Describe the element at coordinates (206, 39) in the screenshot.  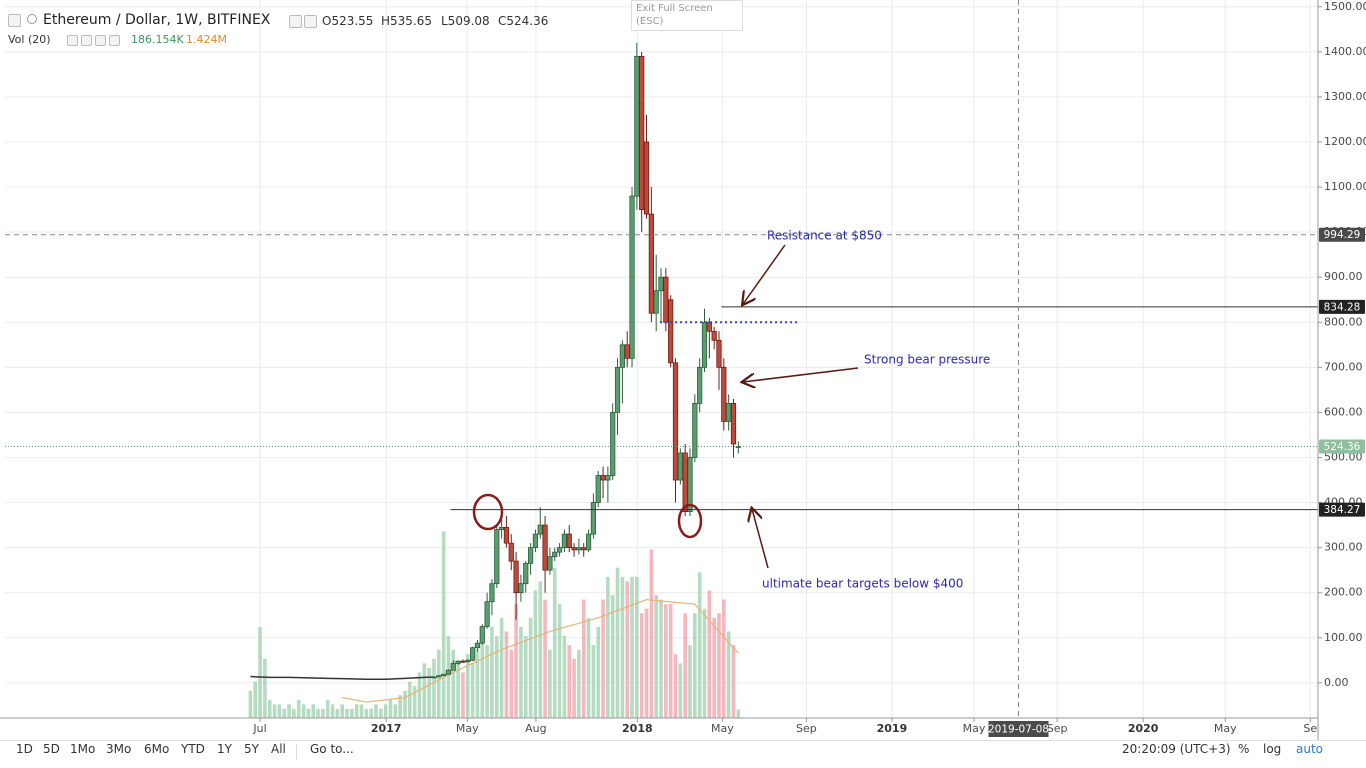
I see `volume-ma-value: 1.424M` at that location.